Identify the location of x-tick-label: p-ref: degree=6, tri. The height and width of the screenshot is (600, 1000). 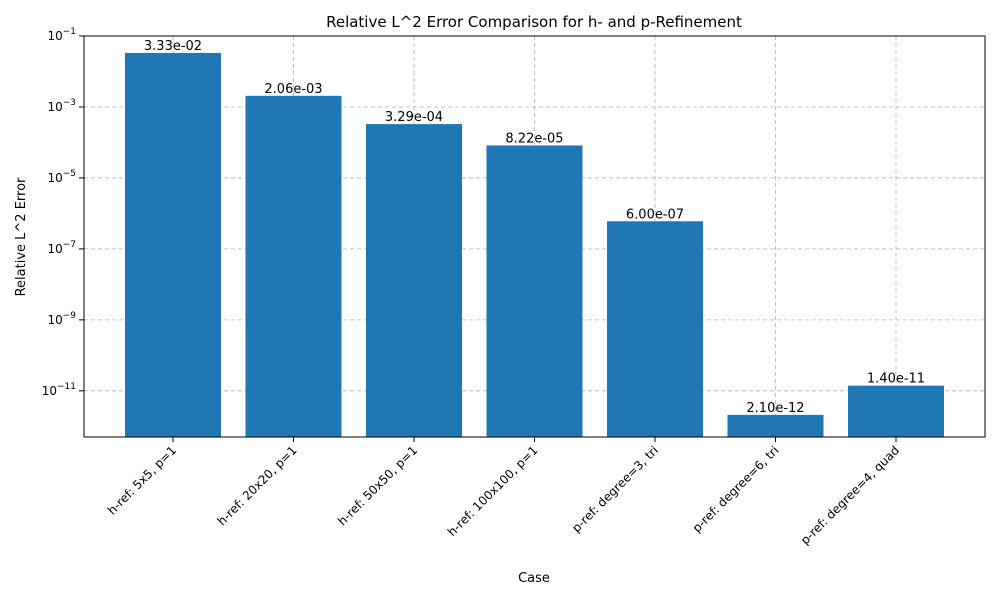
(736, 489).